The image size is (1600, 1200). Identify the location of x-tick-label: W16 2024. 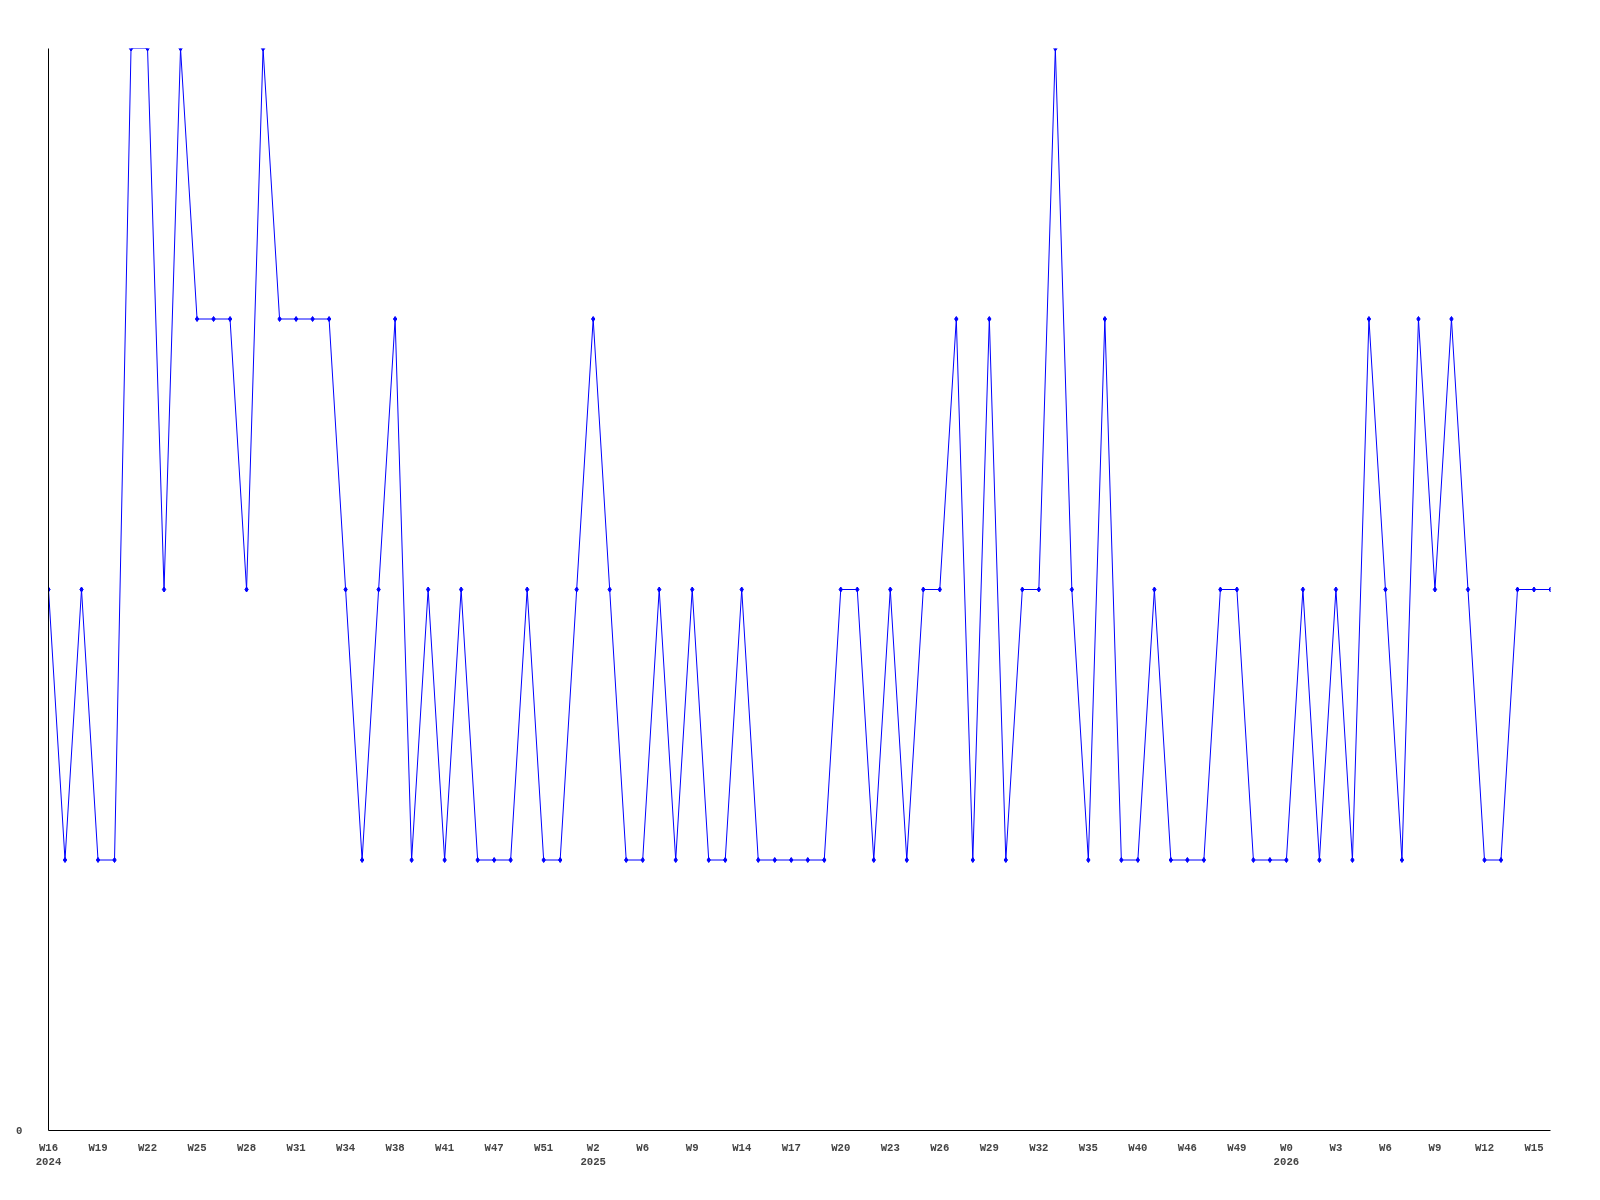
(48, 1154).